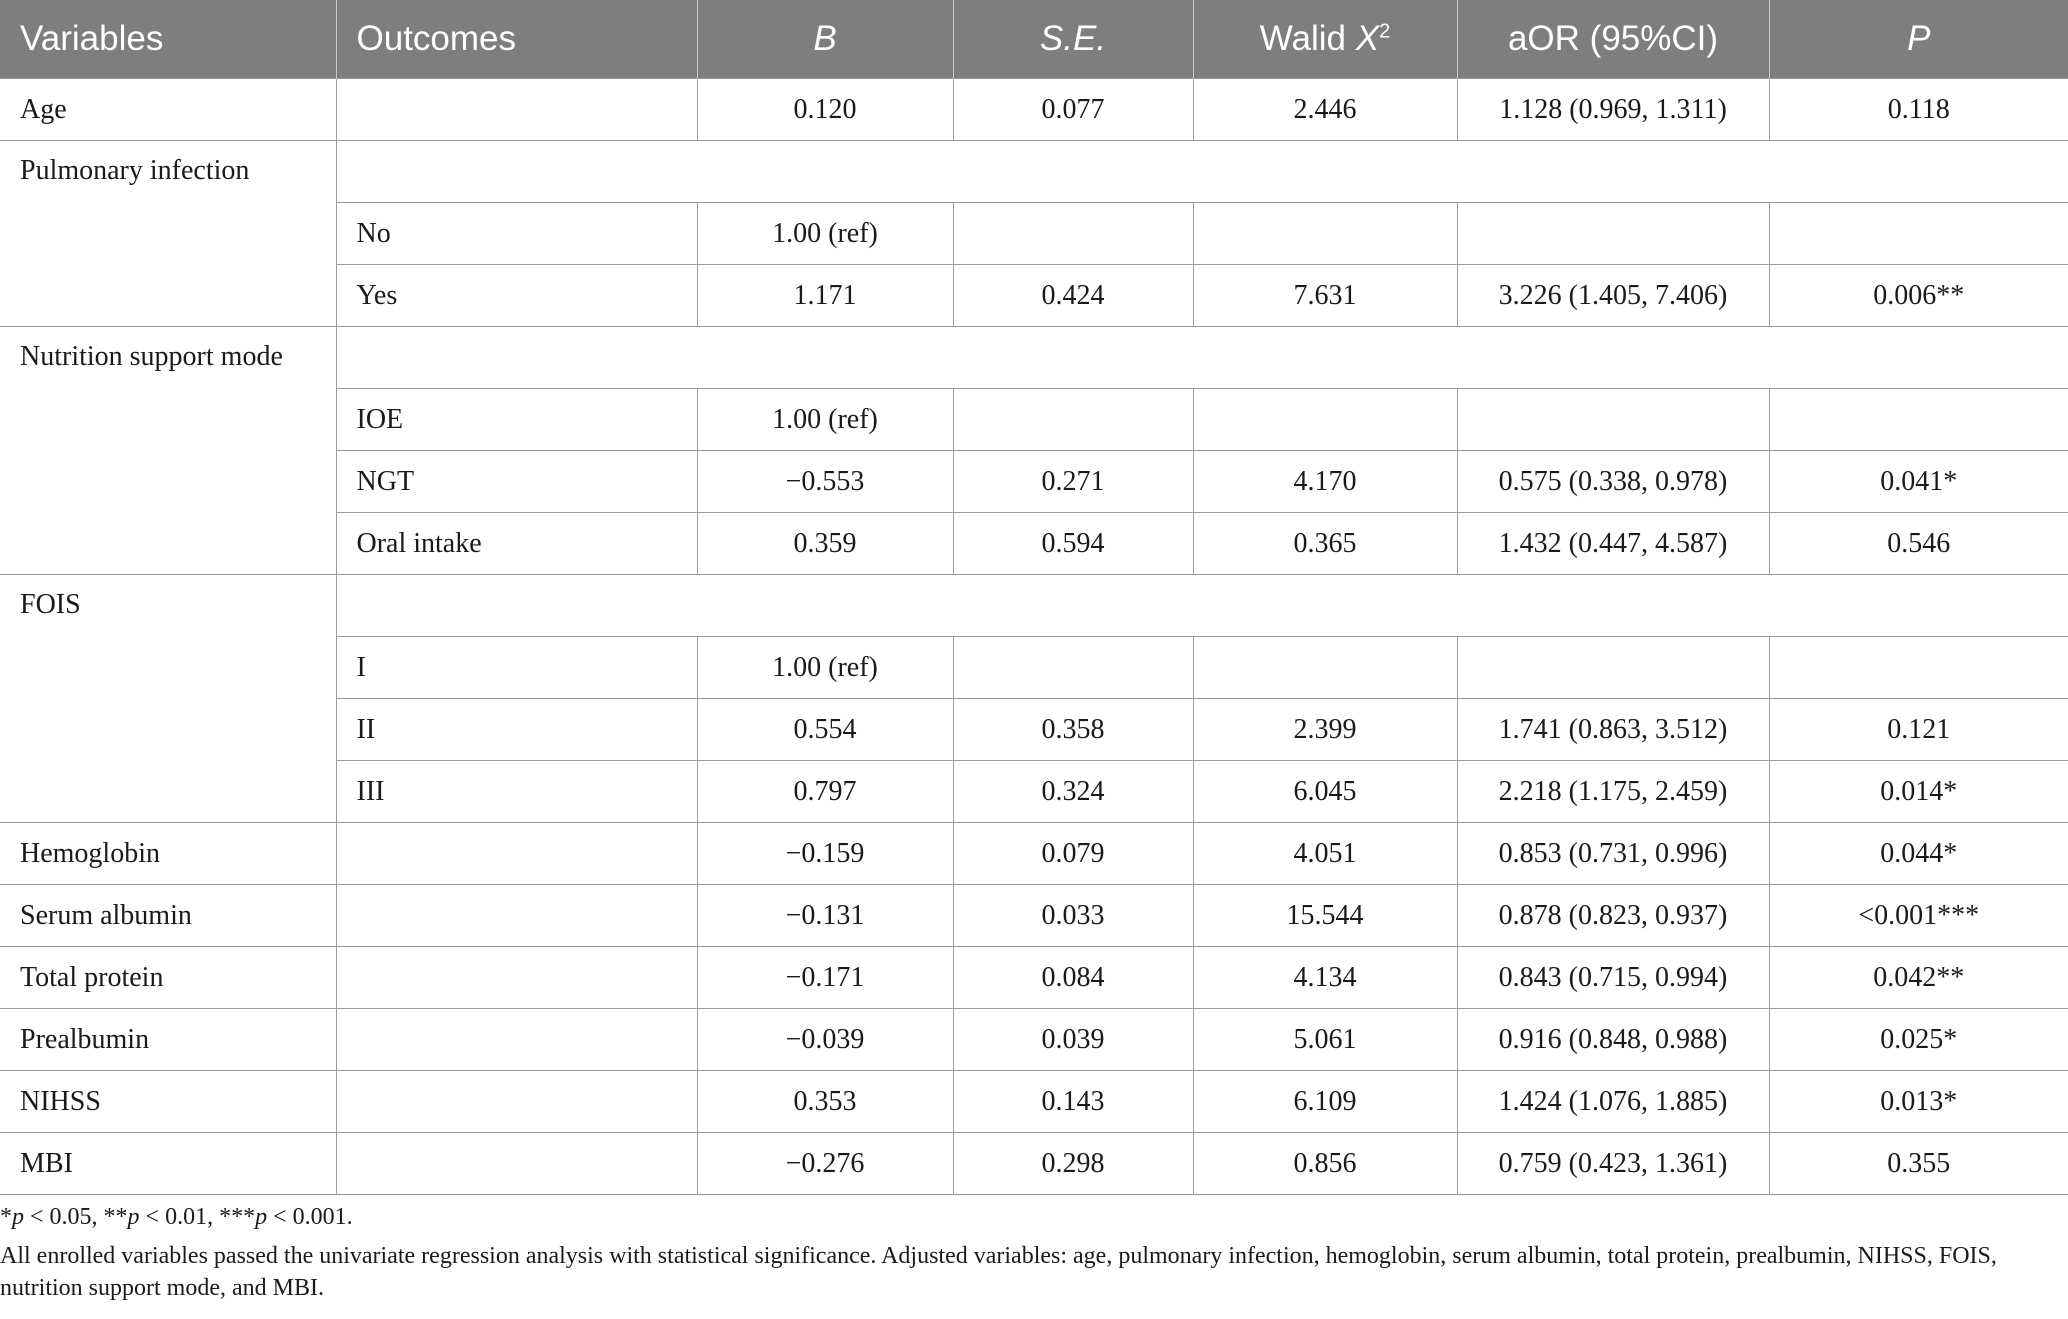 The width and height of the screenshot is (2068, 1319). I want to click on header-p: P, so click(1918, 39).